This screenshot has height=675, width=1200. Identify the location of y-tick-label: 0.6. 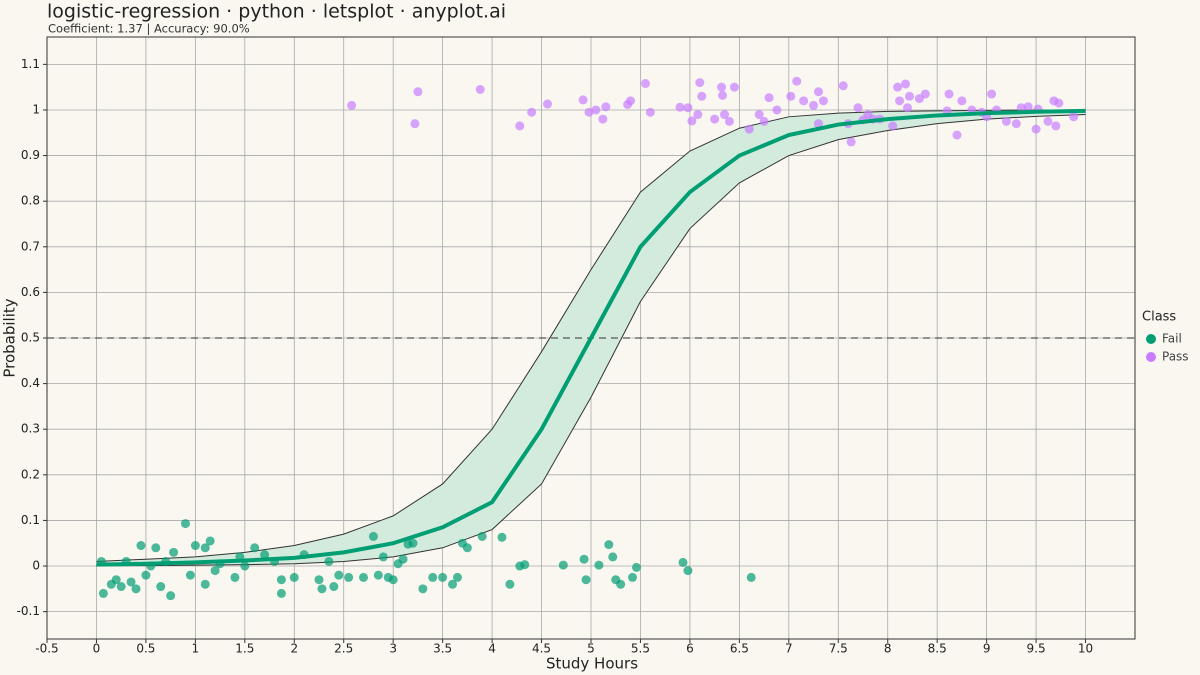
(30, 292).